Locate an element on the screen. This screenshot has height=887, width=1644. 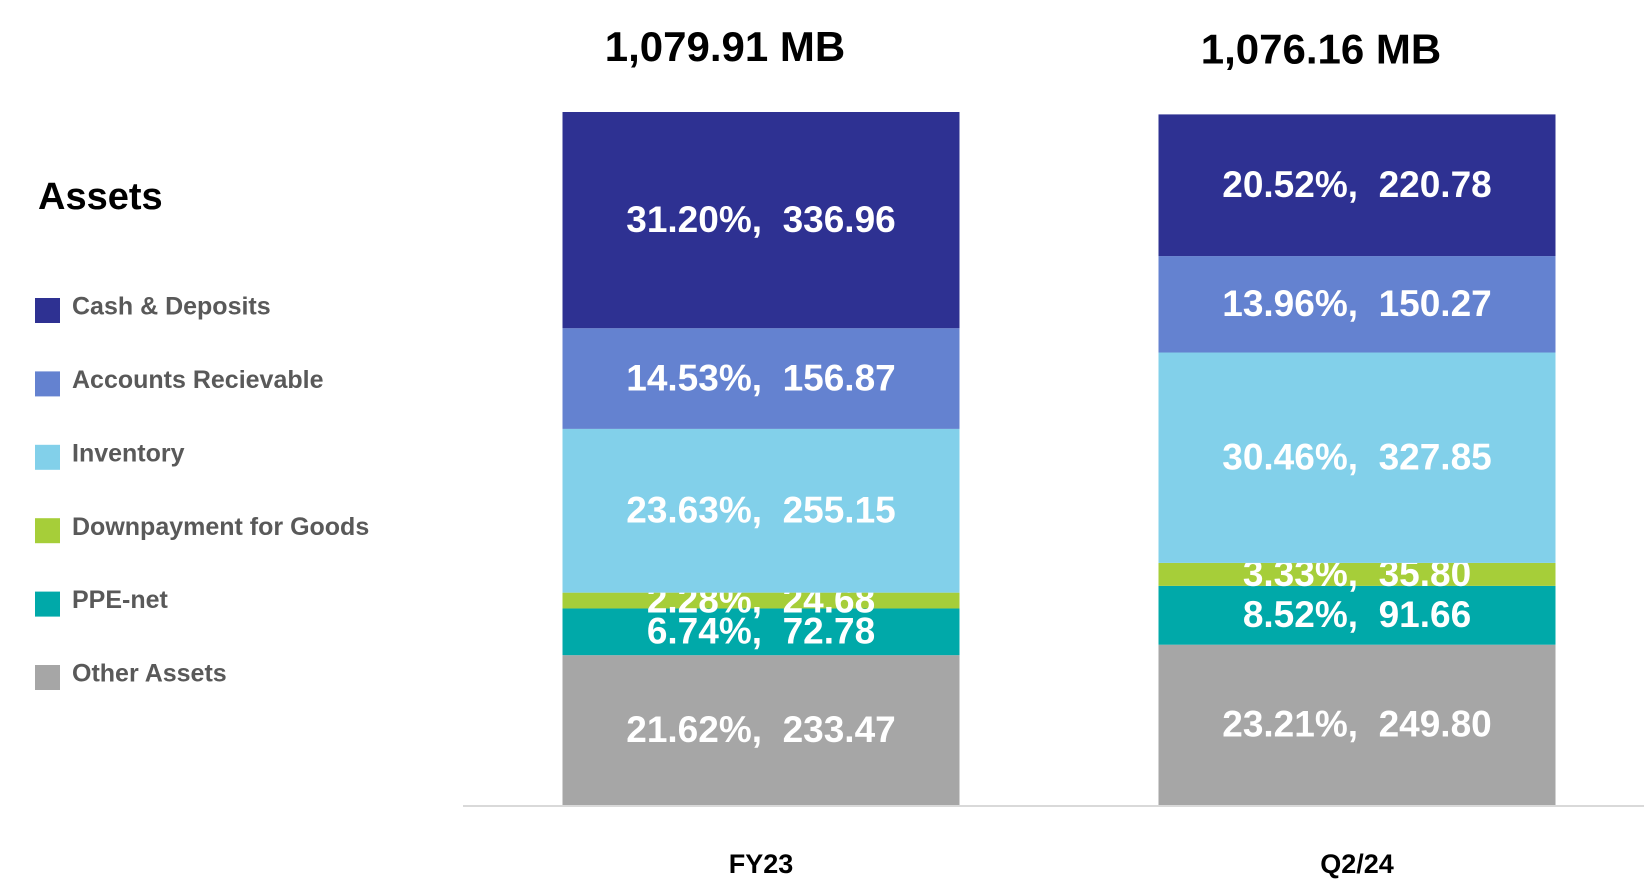
value-label: 20.52%, 220.78 is located at coordinates (1357, 184).